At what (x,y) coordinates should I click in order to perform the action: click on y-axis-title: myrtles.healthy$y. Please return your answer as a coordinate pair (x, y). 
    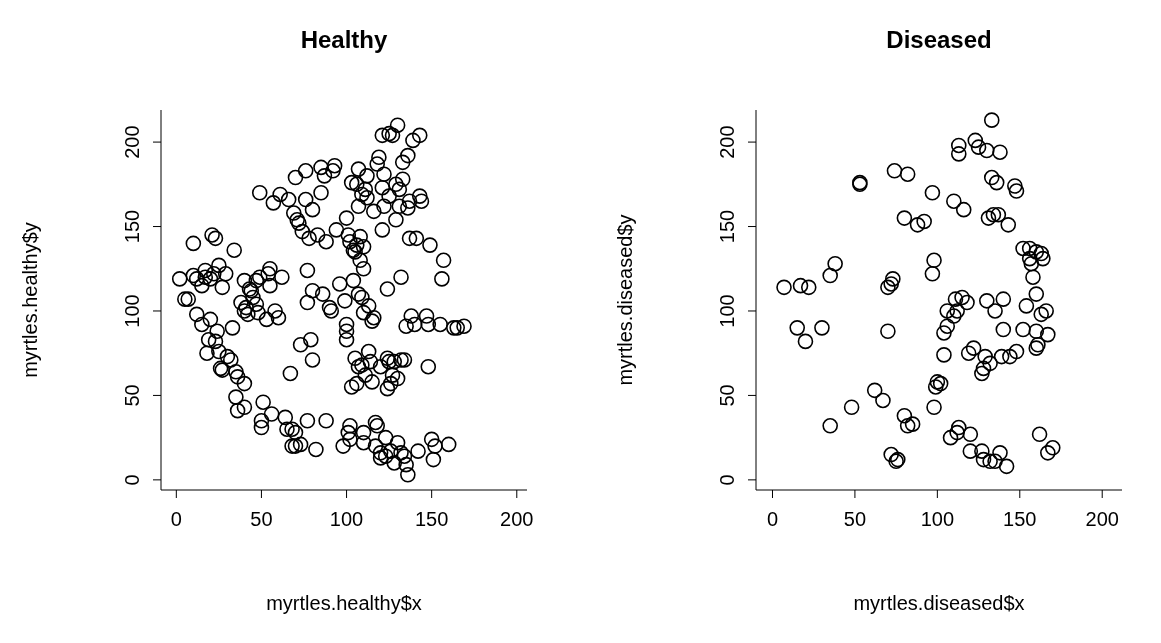
    Looking at the image, I should click on (30, 300).